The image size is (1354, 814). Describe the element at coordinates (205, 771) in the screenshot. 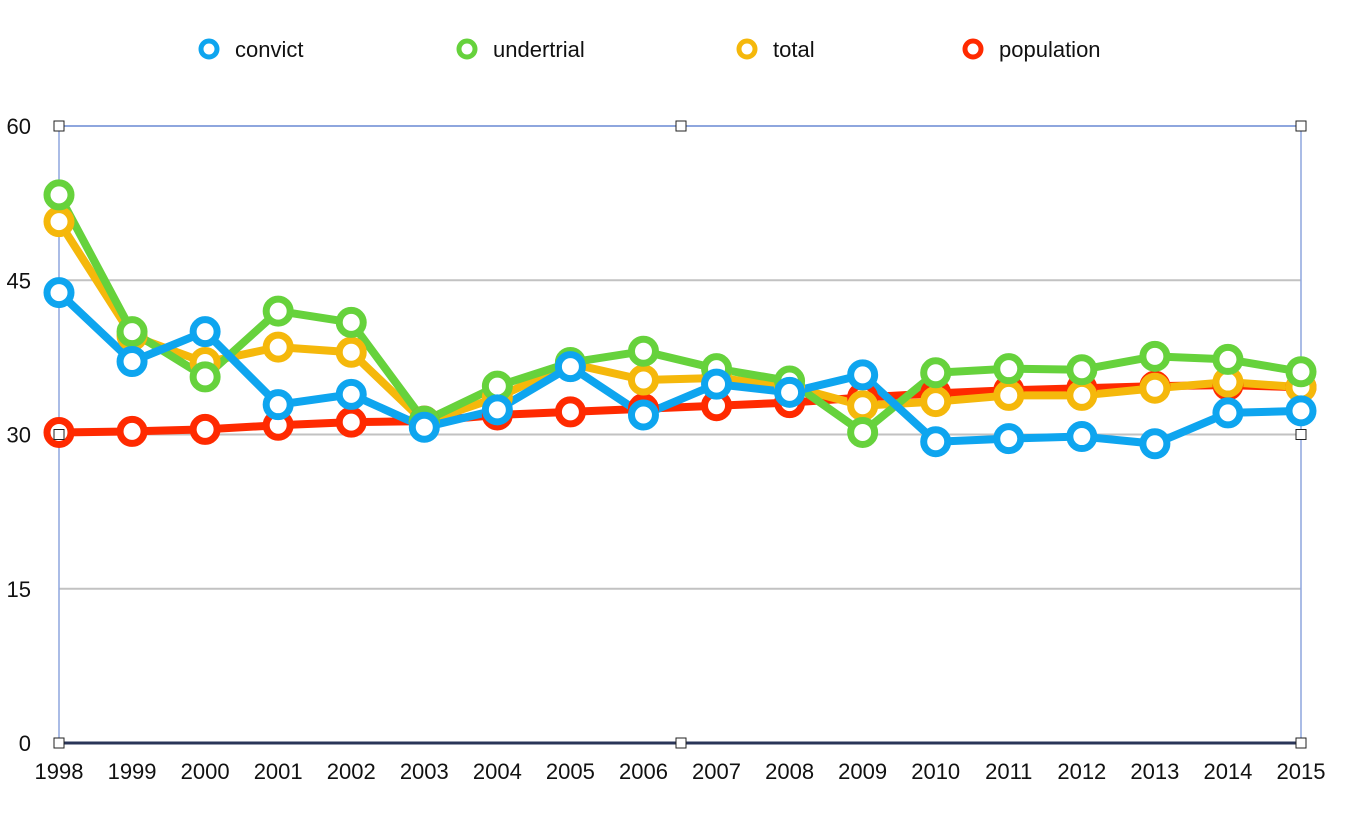

I see `x-tick-label: 2000` at that location.